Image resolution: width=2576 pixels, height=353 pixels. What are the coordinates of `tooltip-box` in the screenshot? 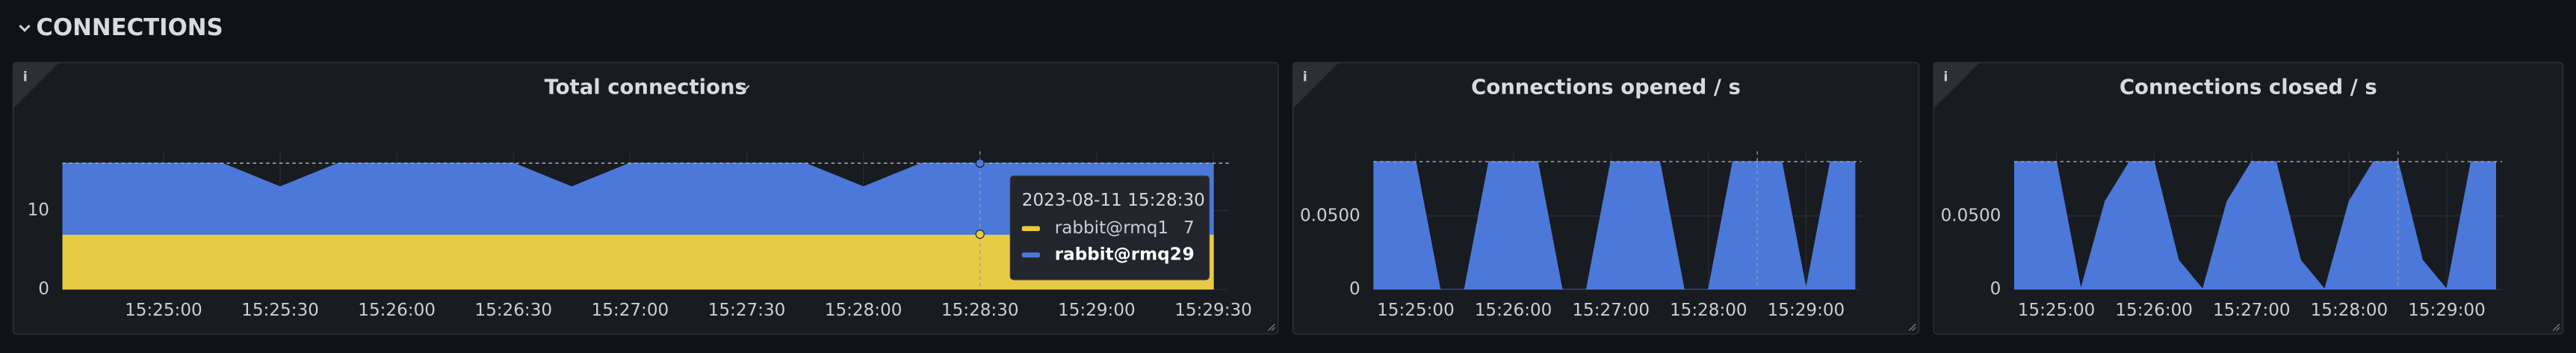 It's located at (1109, 227).